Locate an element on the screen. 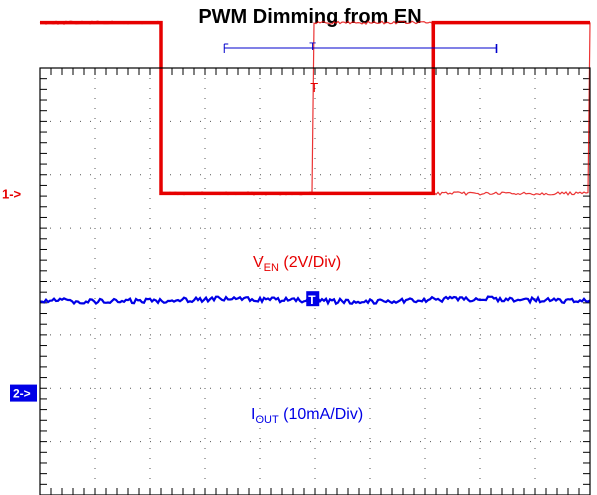  trigger-marker-ch2-box is located at coordinates (313, 299).